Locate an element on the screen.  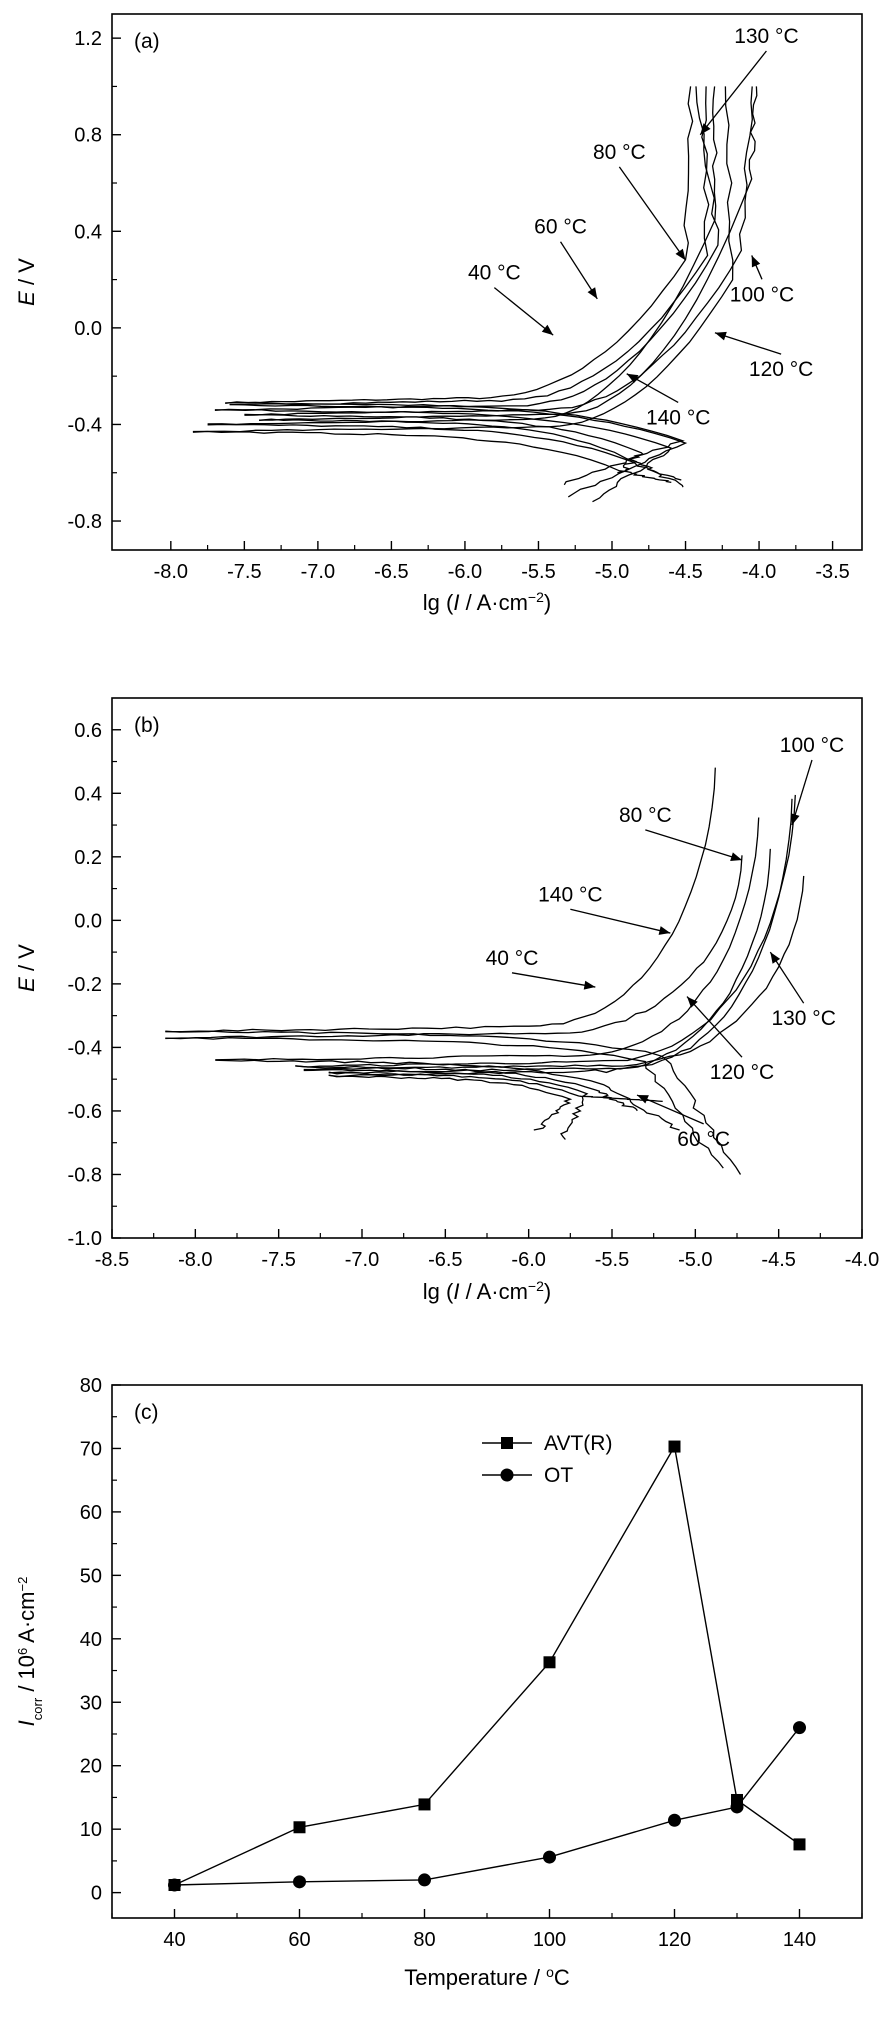
x-tick-label: -7.0 is located at coordinates (318, 572).